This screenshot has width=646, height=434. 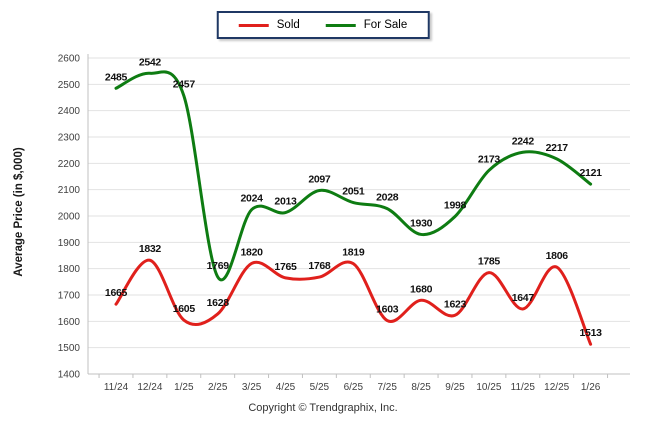 What do you see at coordinates (252, 252) in the screenshot?
I see `data-label: 1820` at bounding box center [252, 252].